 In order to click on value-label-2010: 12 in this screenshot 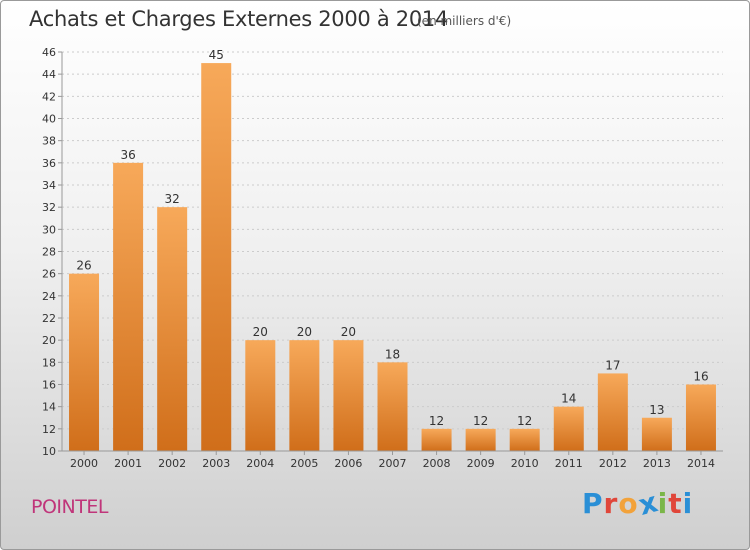, I will do `click(524, 421)`.